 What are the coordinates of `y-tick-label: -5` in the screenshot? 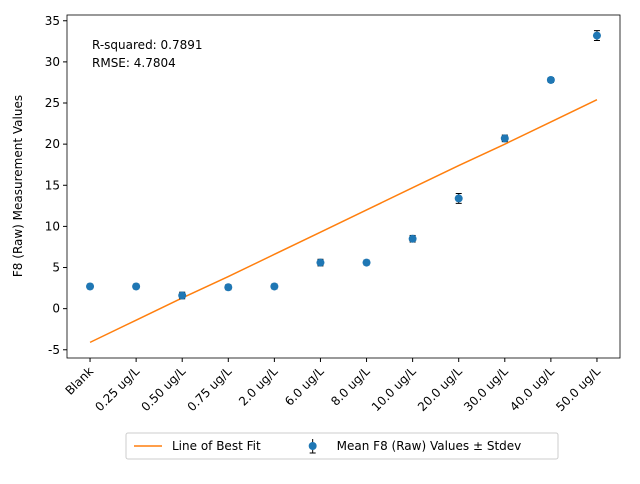 It's located at (54, 350).